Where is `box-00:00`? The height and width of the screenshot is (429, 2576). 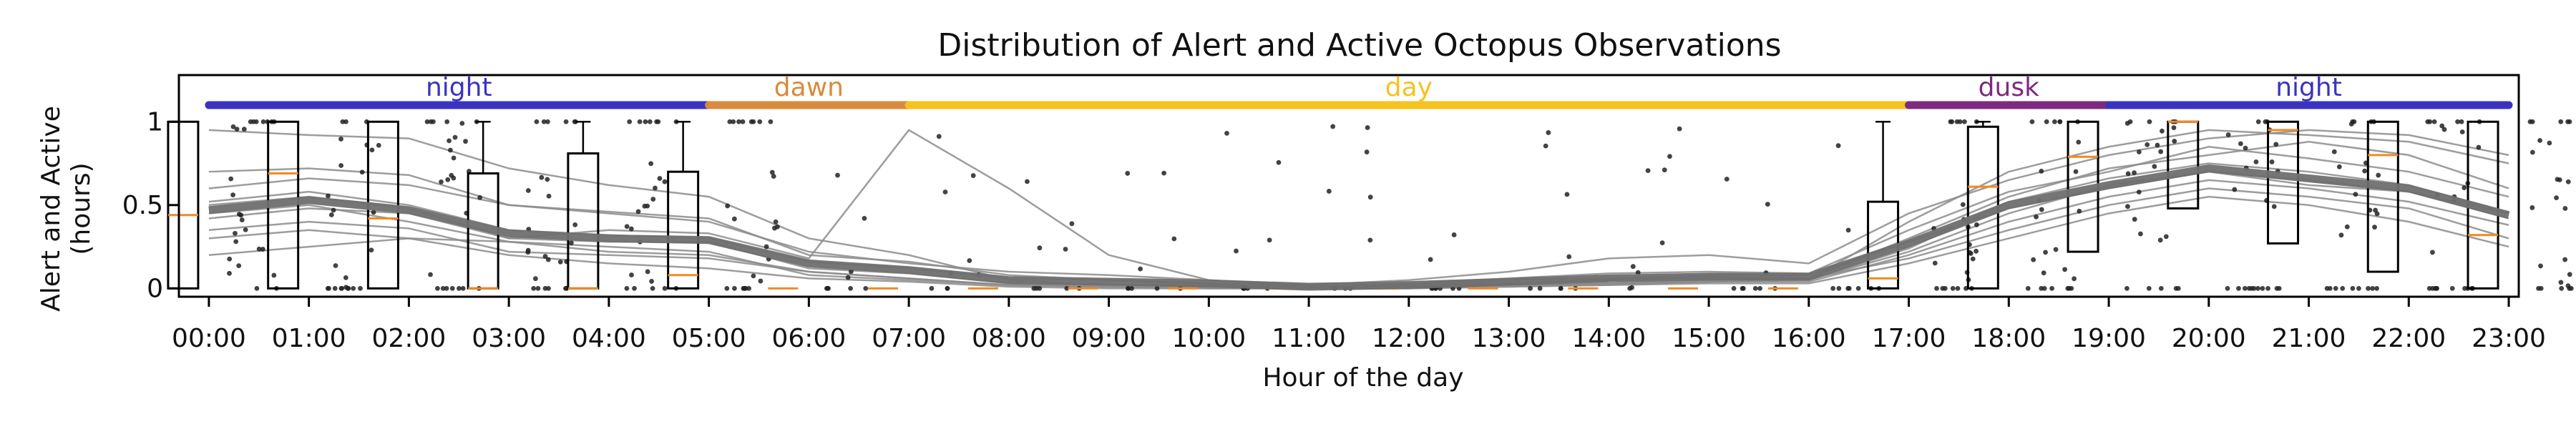
box-00:00 is located at coordinates (183, 205).